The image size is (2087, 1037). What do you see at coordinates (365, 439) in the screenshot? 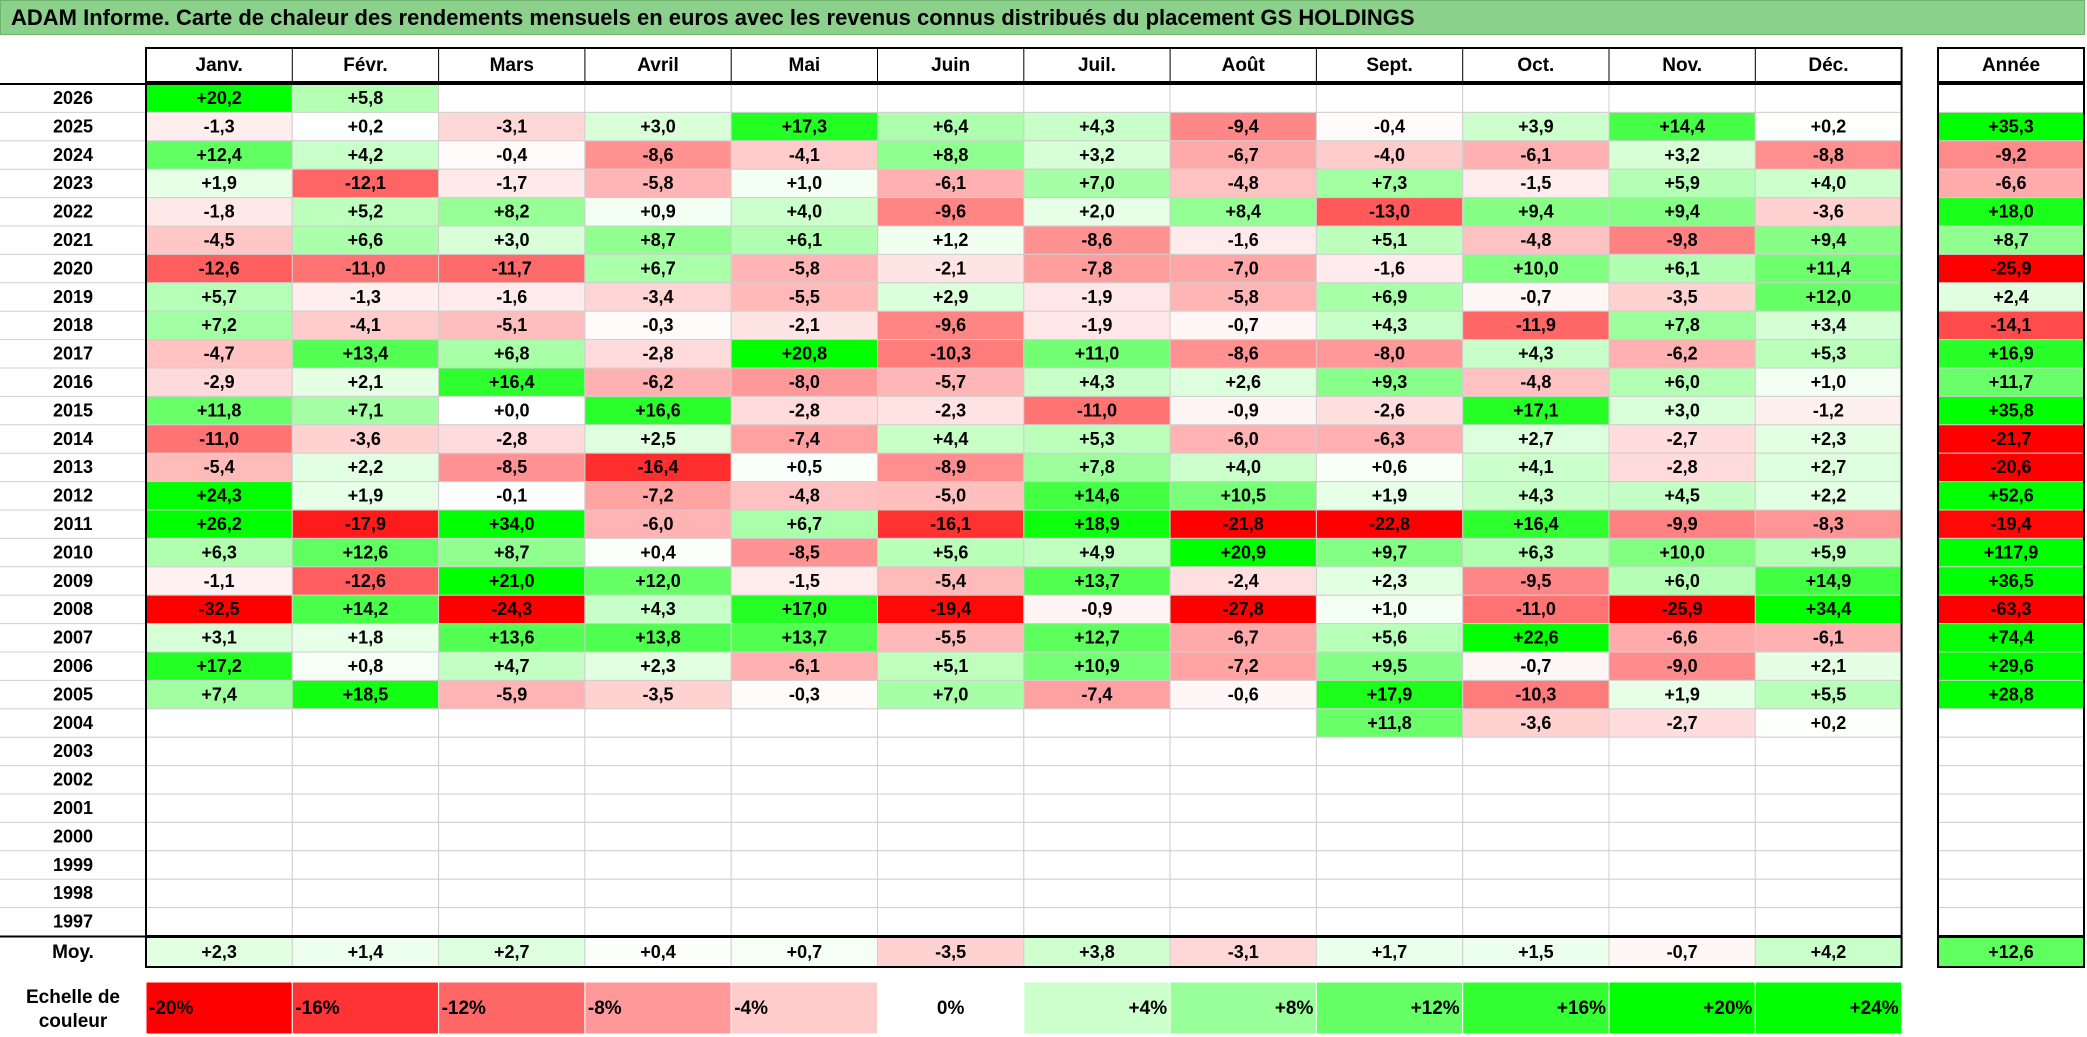
I see `cell-value: -3,6` at bounding box center [365, 439].